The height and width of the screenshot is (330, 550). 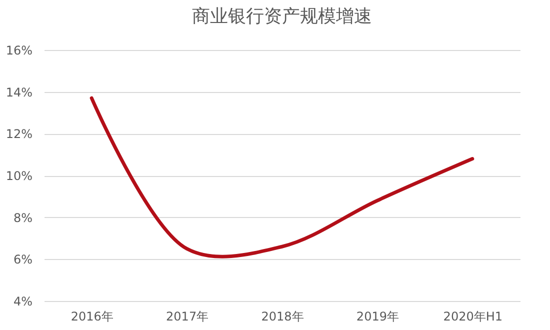 I want to click on y-tick-label: 8%, so click(x=22, y=217).